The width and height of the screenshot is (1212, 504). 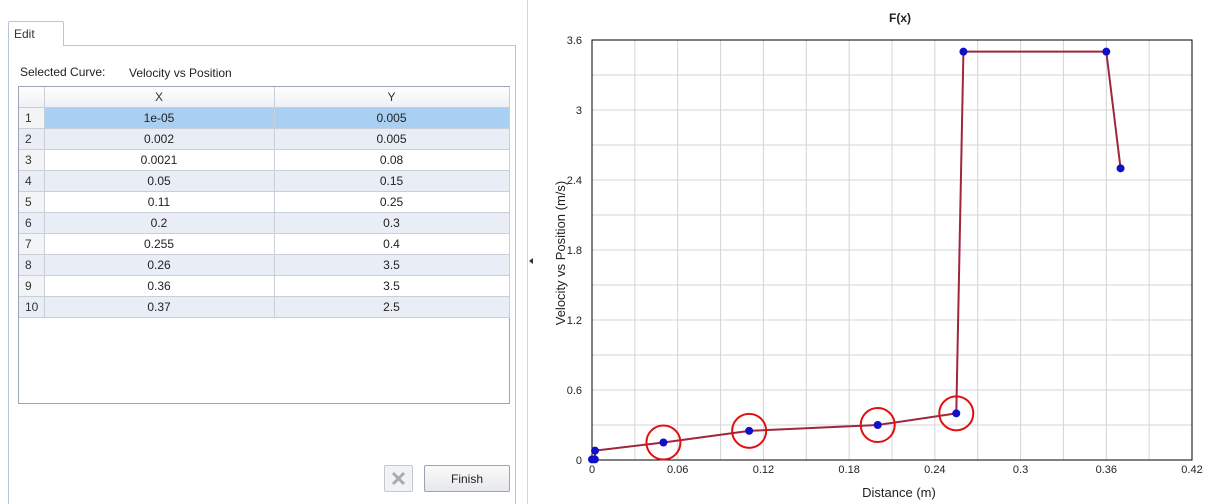 I want to click on y-cell: 0.15, so click(x=392, y=181).